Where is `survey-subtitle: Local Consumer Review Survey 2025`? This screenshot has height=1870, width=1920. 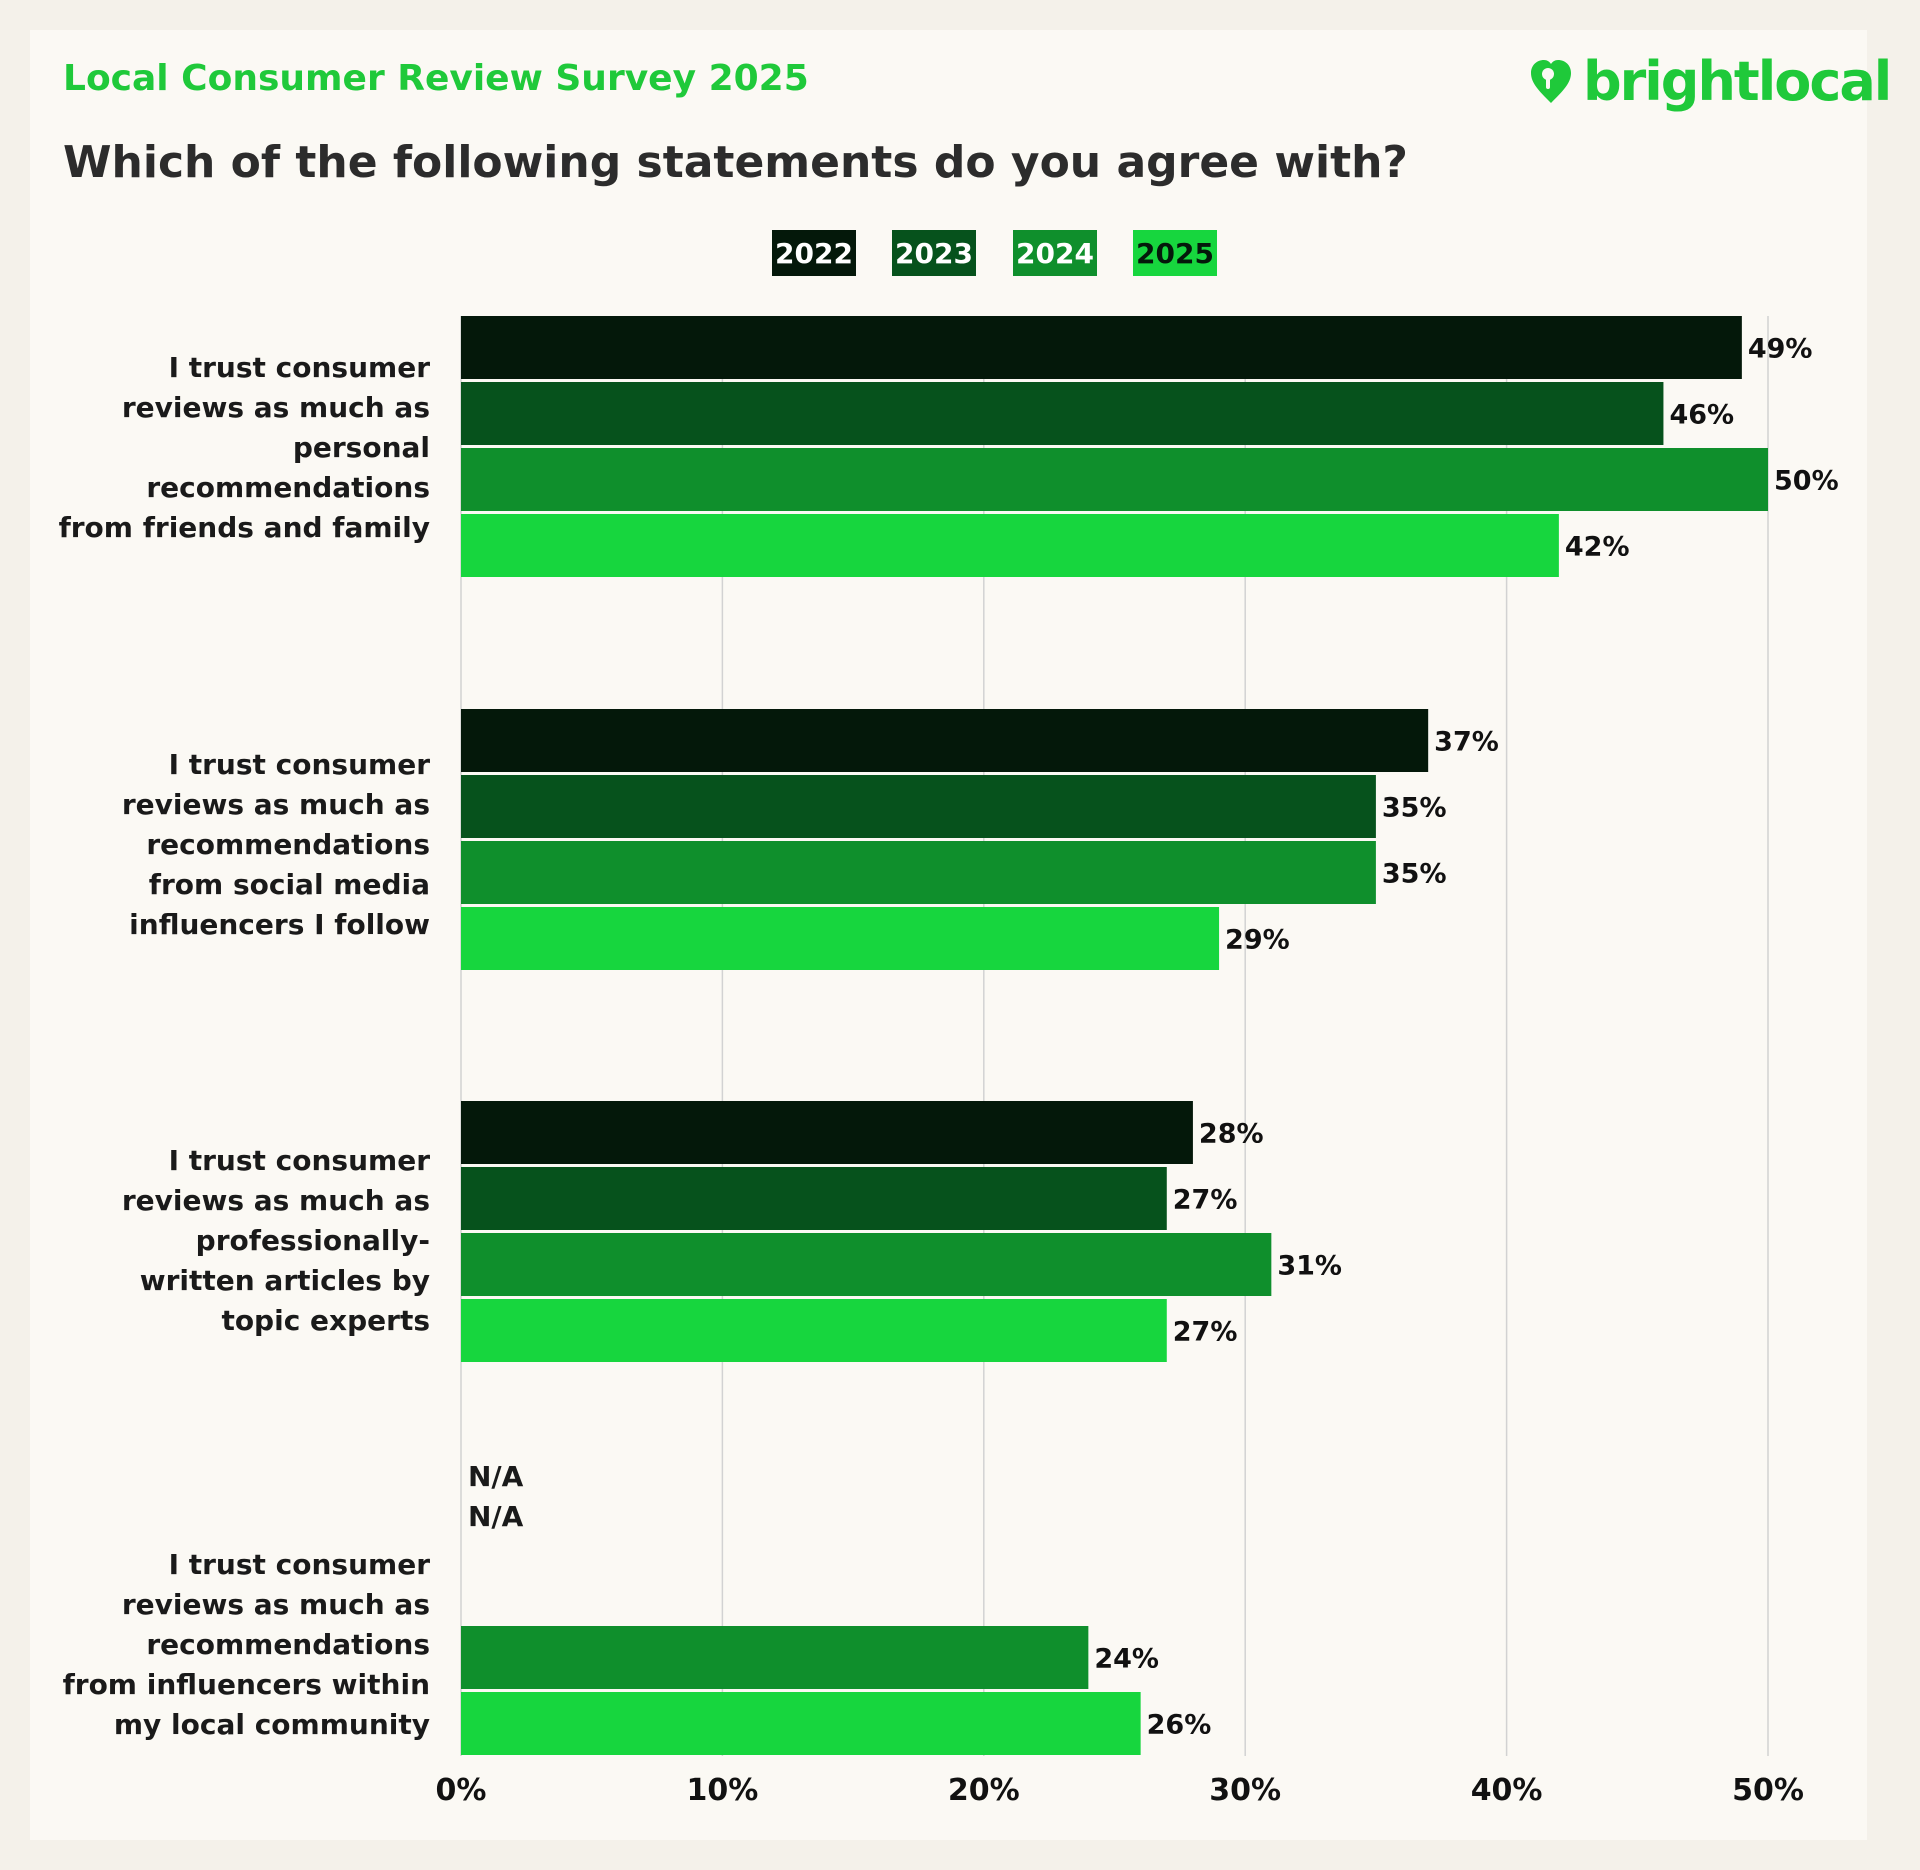 survey-subtitle: Local Consumer Review Survey 2025 is located at coordinates (436, 78).